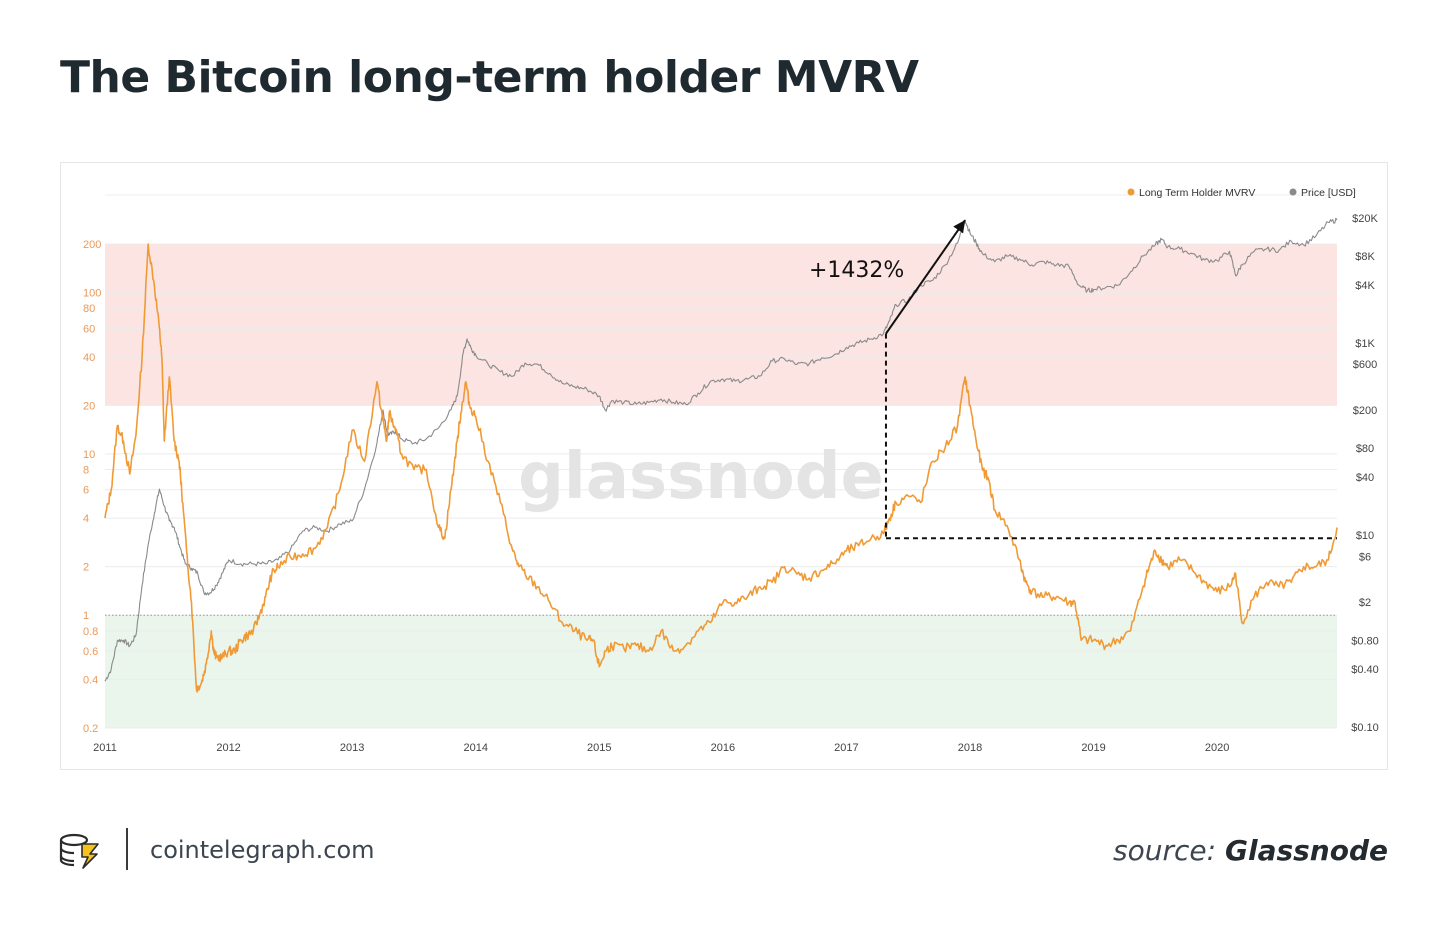 This screenshot has height=931, width=1450. What do you see at coordinates (1365, 219) in the screenshot?
I see `right-tick-label: $20K` at bounding box center [1365, 219].